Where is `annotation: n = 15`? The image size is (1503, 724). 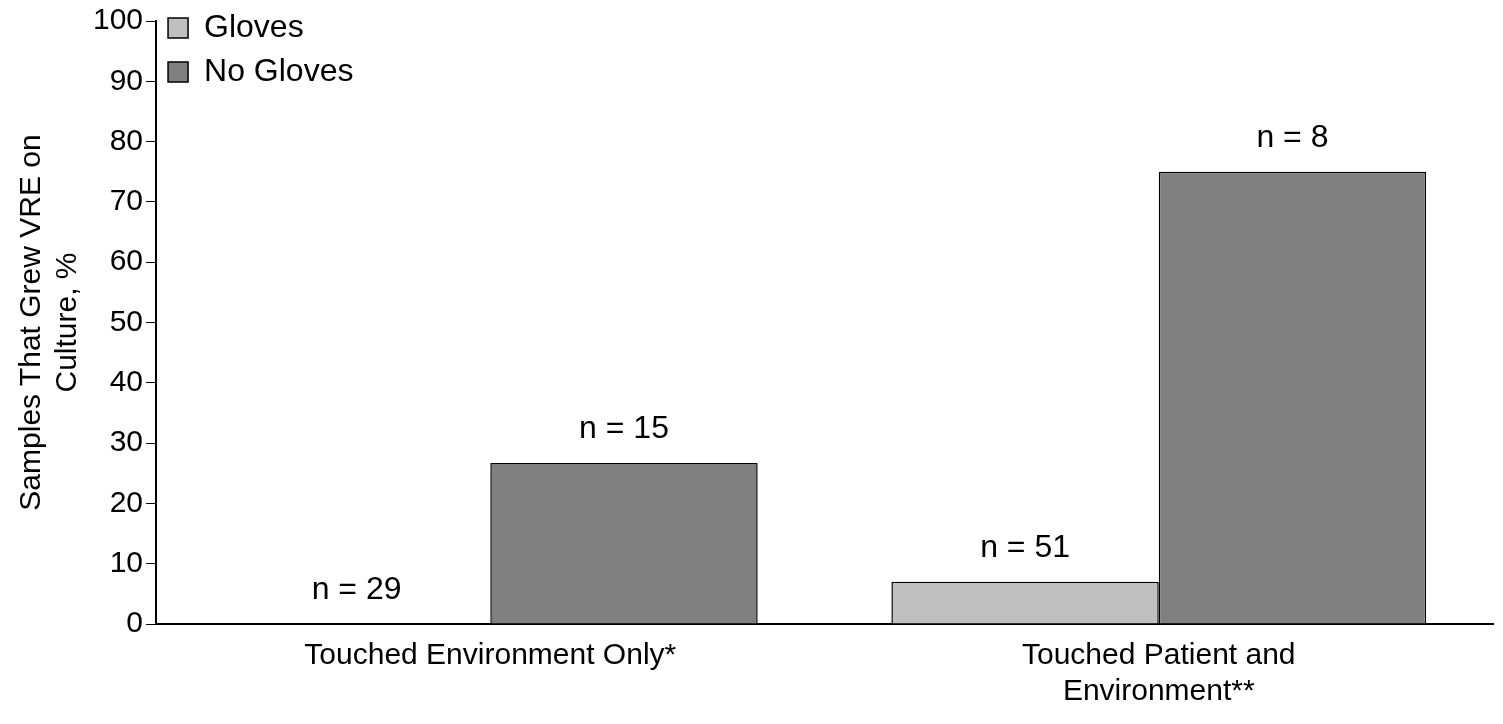
annotation: n = 15 is located at coordinates (624, 426).